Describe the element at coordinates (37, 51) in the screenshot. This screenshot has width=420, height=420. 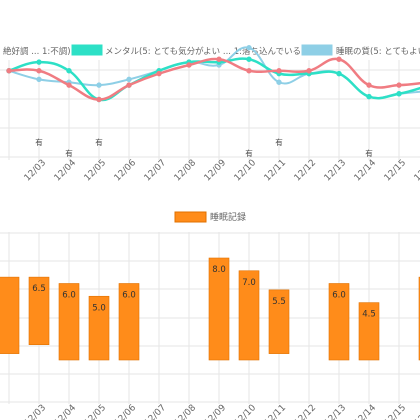
I see `legend-label-condition: 絶好調 ... 1:不調)` at that location.